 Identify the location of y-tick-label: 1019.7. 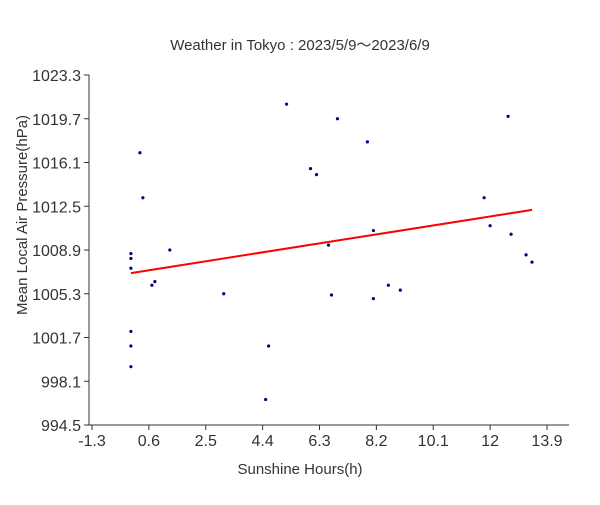
(56, 120).